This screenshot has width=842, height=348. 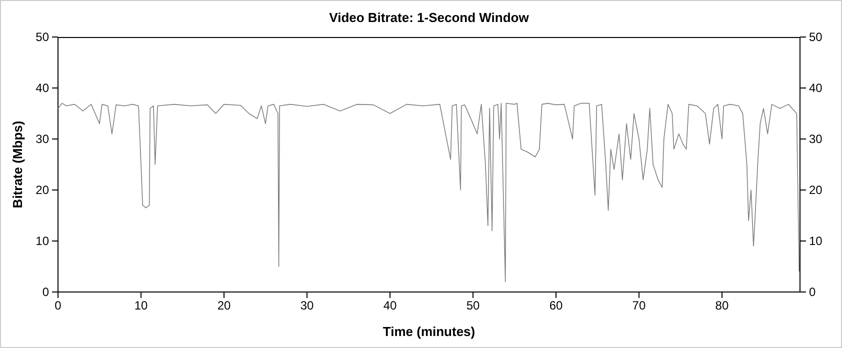 I want to click on x-tick-label: 40, so click(x=390, y=305).